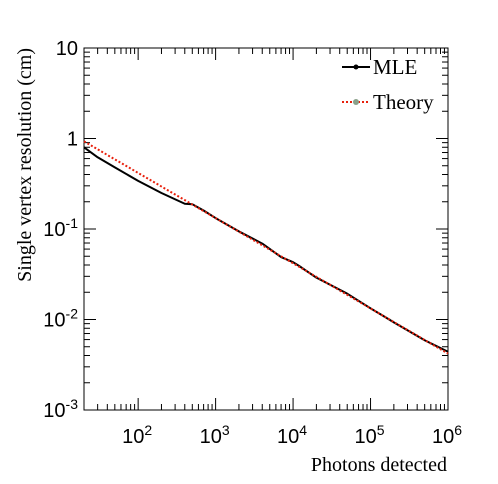 This screenshot has width=498, height=484. Describe the element at coordinates (67, 49) in the screenshot. I see `y-tick-label: 10` at that location.